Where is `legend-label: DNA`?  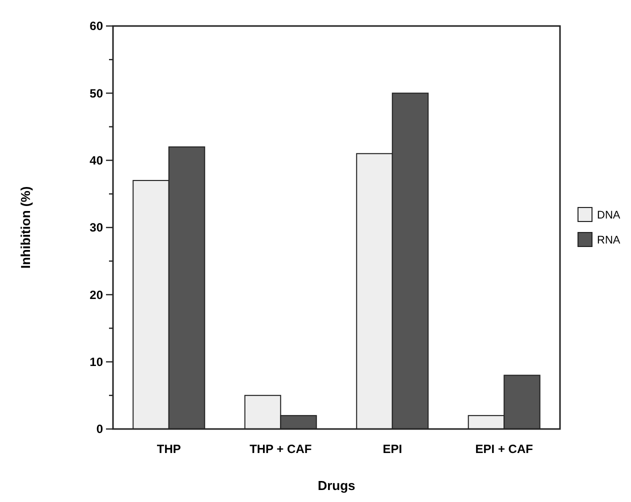 legend-label: DNA is located at coordinates (609, 215).